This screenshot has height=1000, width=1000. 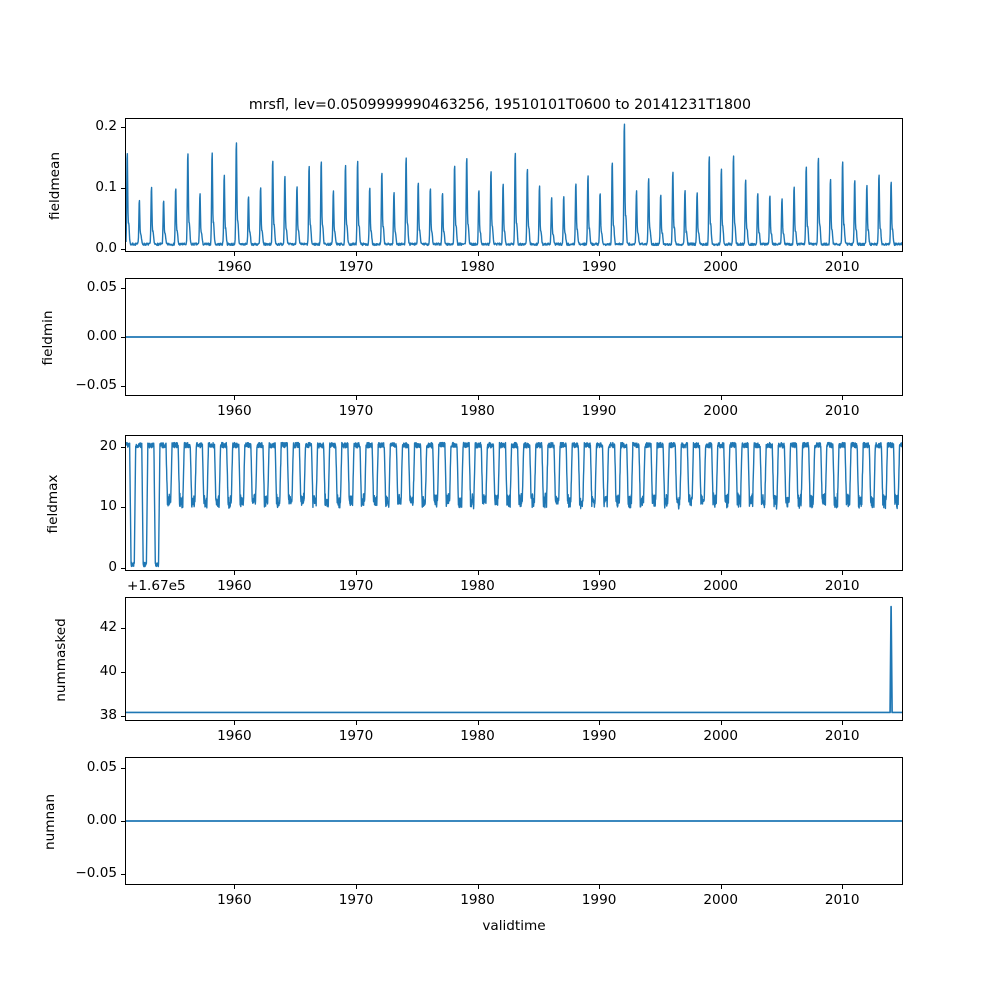 I want to click on subplot-fieldmean, so click(x=514, y=185).